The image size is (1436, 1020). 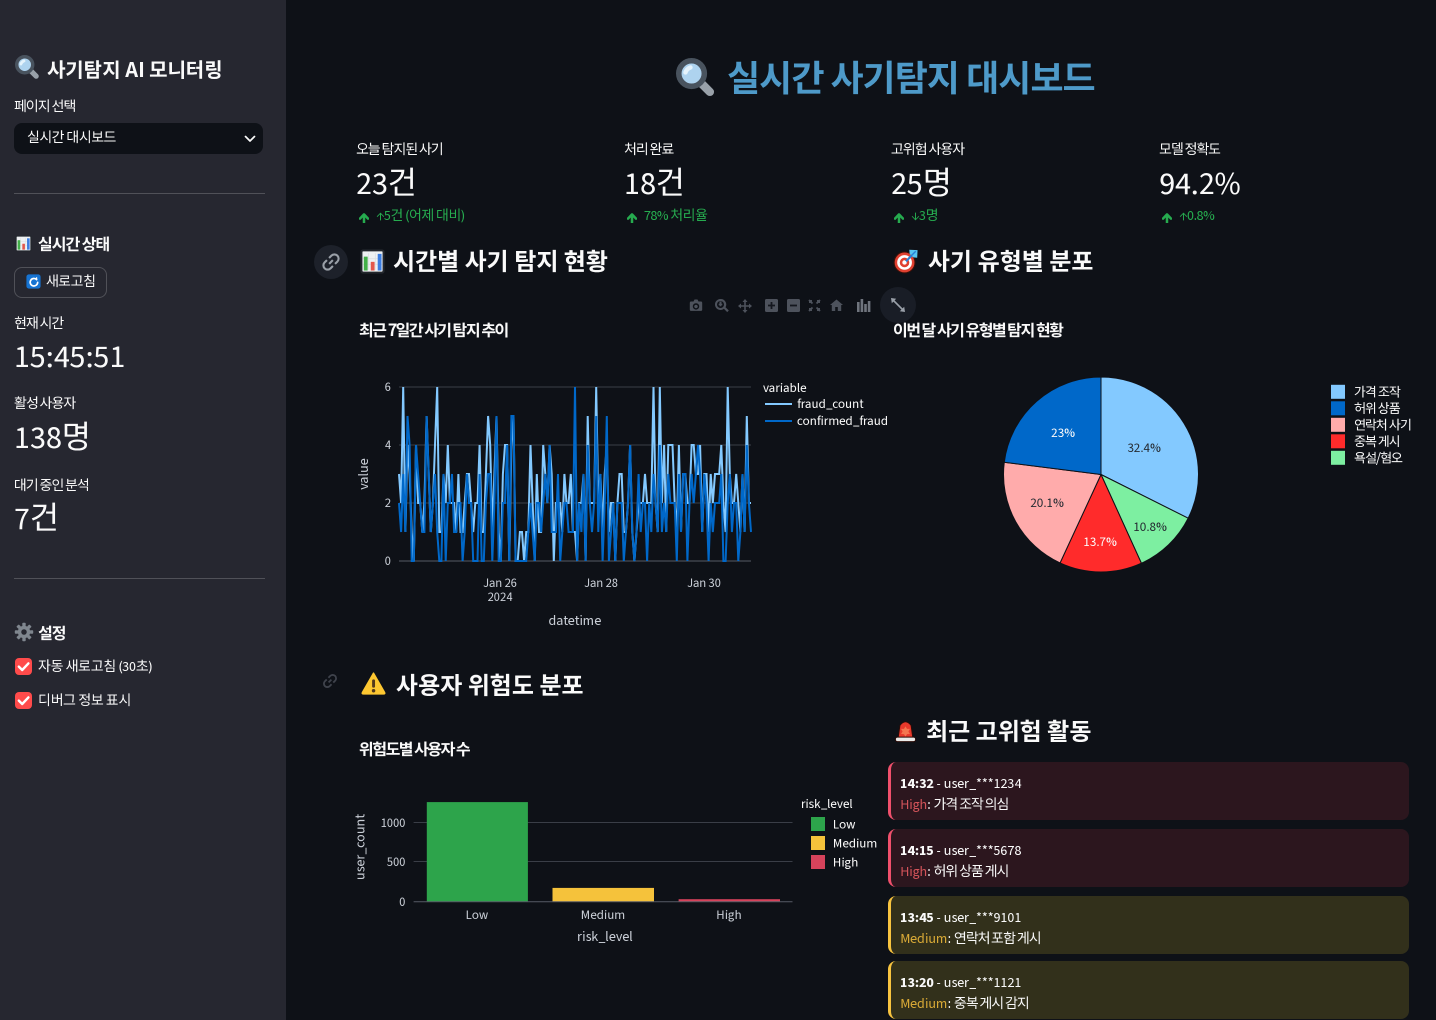 I want to click on svg-text: 1000, so click(x=393, y=823).